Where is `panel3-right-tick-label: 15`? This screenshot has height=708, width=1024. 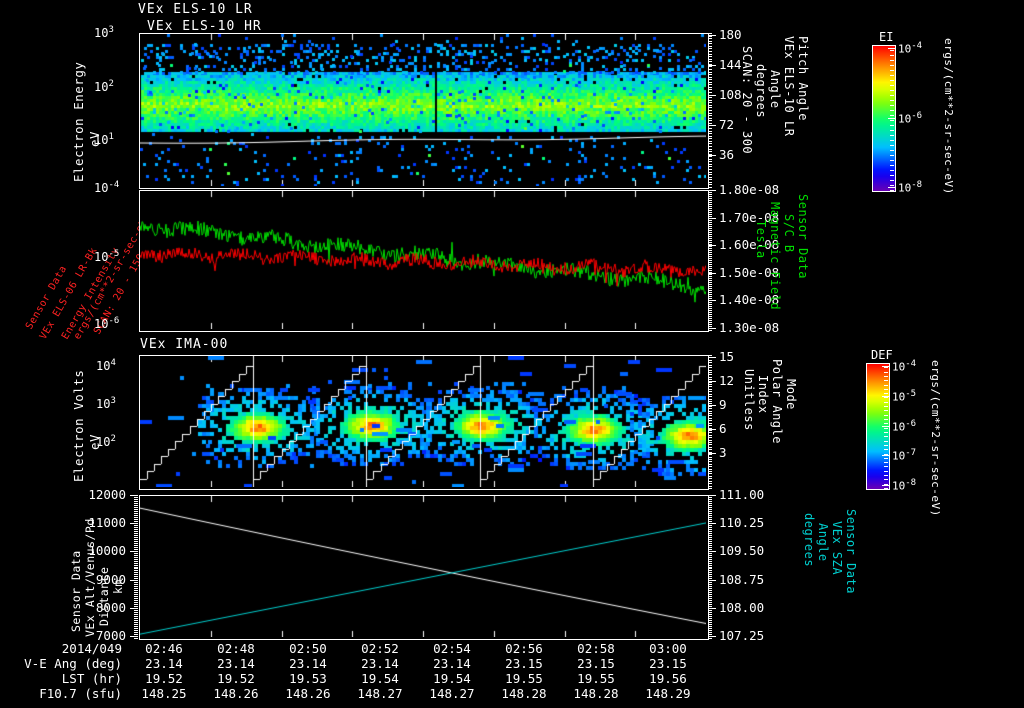 panel3-right-tick-label: 15 is located at coordinates (727, 356).